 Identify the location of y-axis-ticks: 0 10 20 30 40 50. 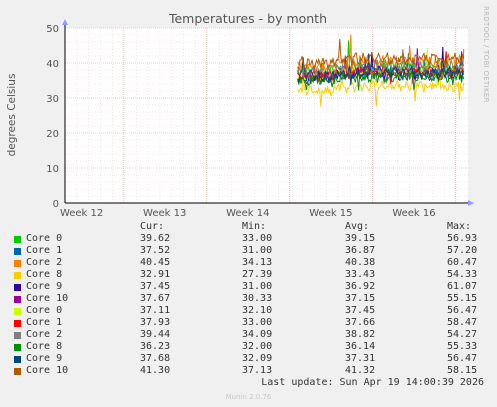
(52, 117).